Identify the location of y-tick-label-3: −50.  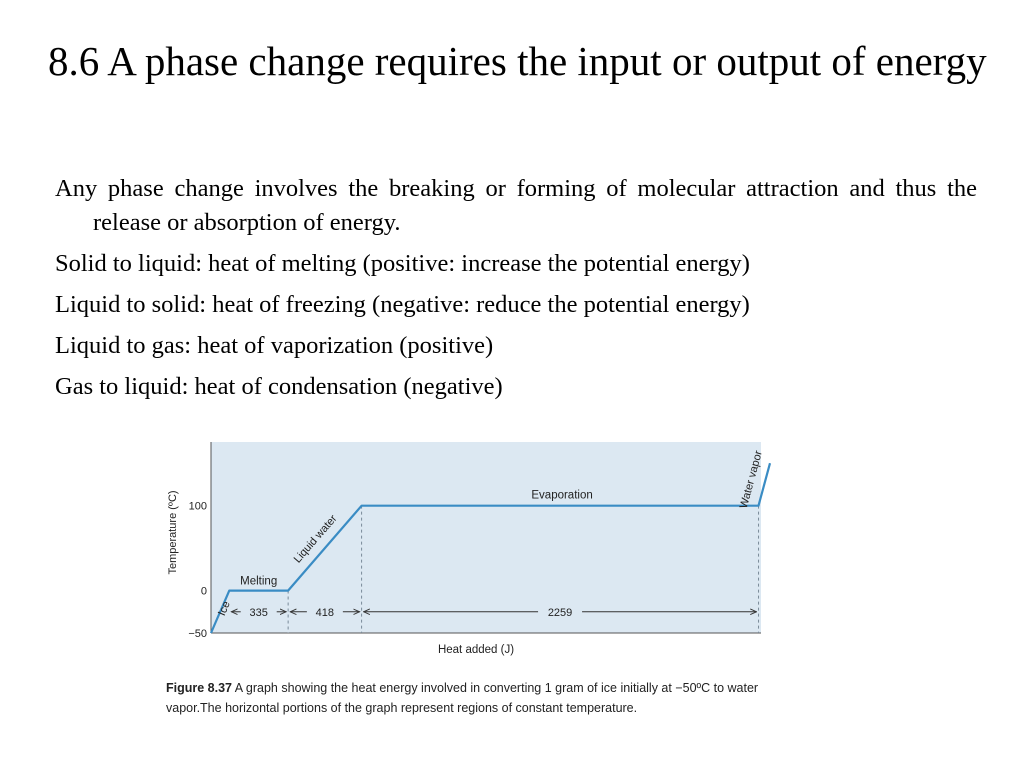
(197, 634).